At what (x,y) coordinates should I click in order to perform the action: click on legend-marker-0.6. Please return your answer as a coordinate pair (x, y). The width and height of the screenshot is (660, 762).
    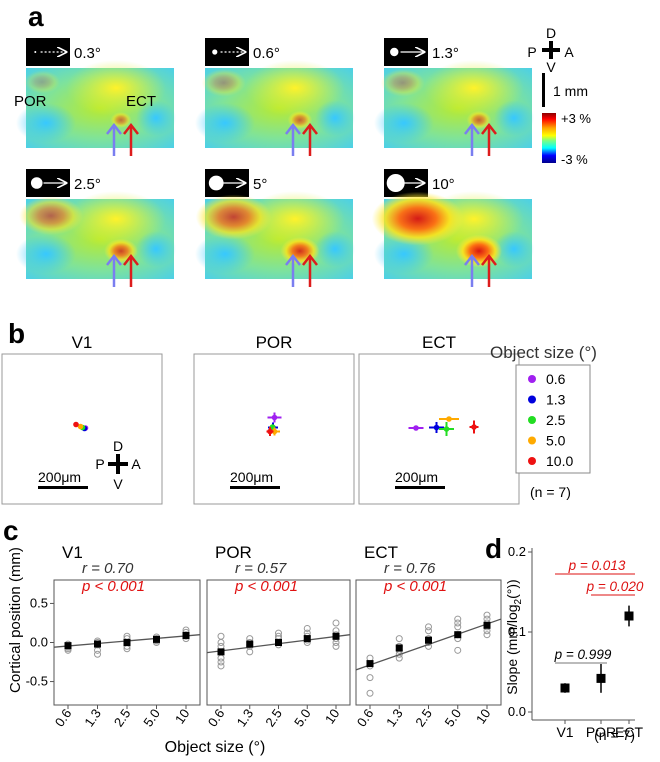
    Looking at the image, I should click on (532, 379).